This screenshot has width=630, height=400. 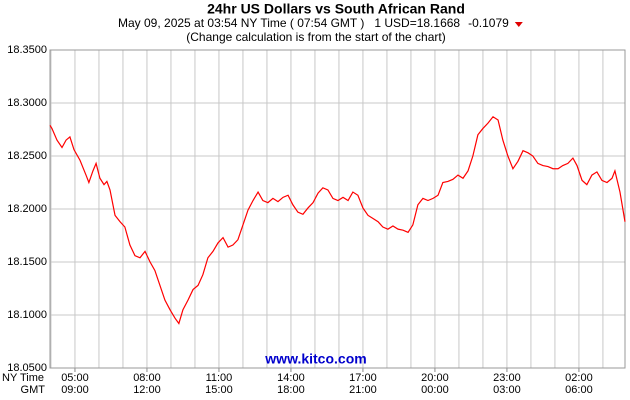 I want to click on x-axis-label-gmt: GMT, so click(x=33, y=390).